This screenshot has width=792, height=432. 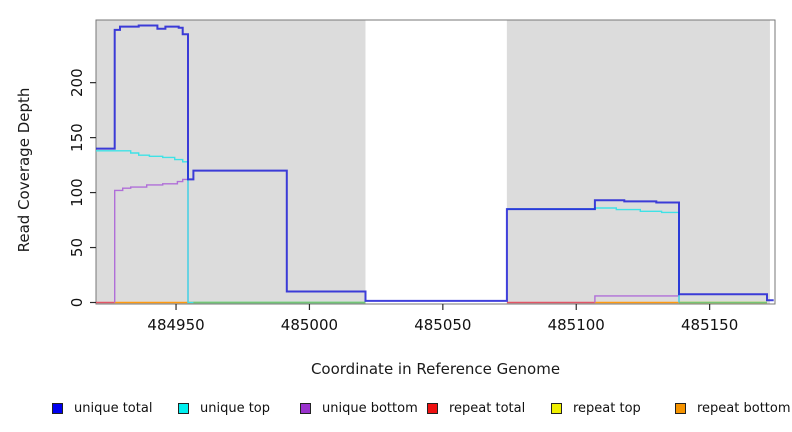 I want to click on legend-label-repeat-bottom: repeat bottom, so click(x=744, y=408).